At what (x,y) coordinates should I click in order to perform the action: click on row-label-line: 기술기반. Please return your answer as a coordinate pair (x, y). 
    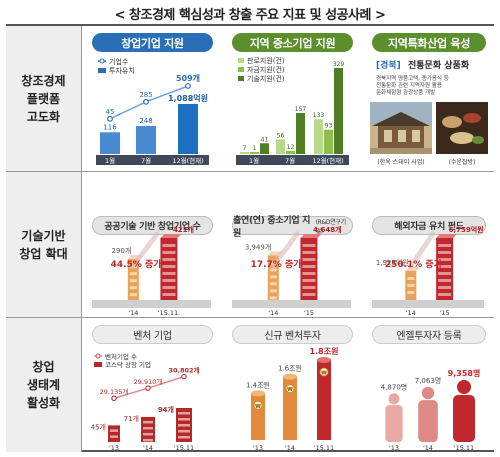
    Looking at the image, I should click on (43, 235).